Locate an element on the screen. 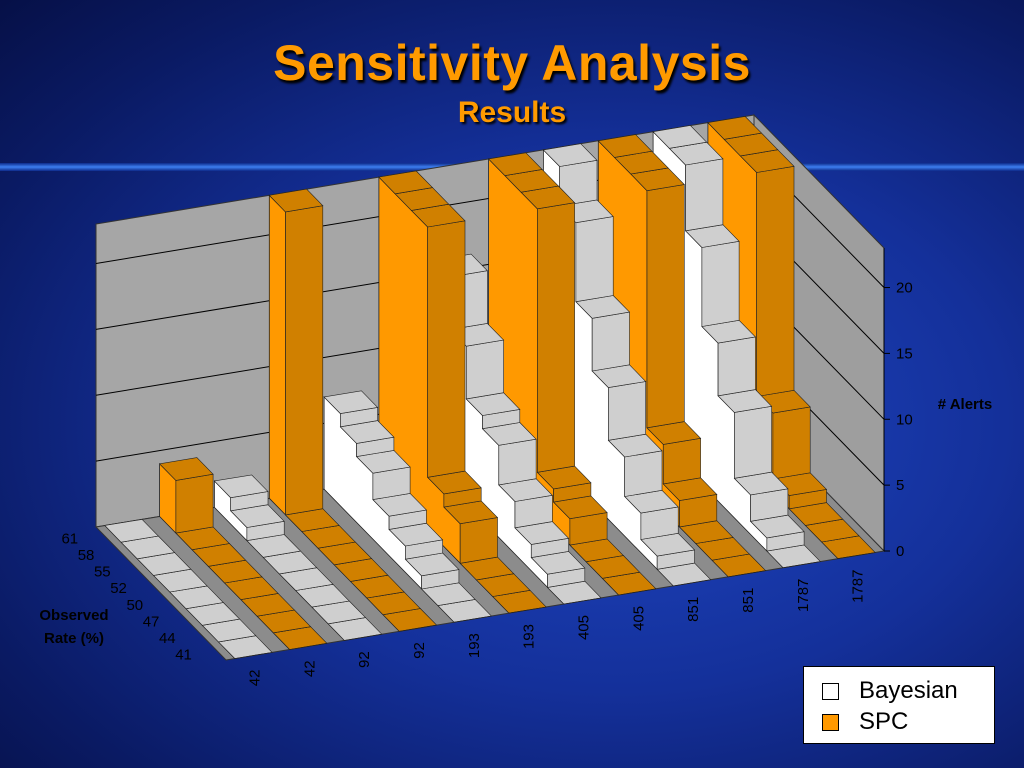 This screenshot has width=1024, height=768. rate-tick-label: 41 is located at coordinates (183, 655).